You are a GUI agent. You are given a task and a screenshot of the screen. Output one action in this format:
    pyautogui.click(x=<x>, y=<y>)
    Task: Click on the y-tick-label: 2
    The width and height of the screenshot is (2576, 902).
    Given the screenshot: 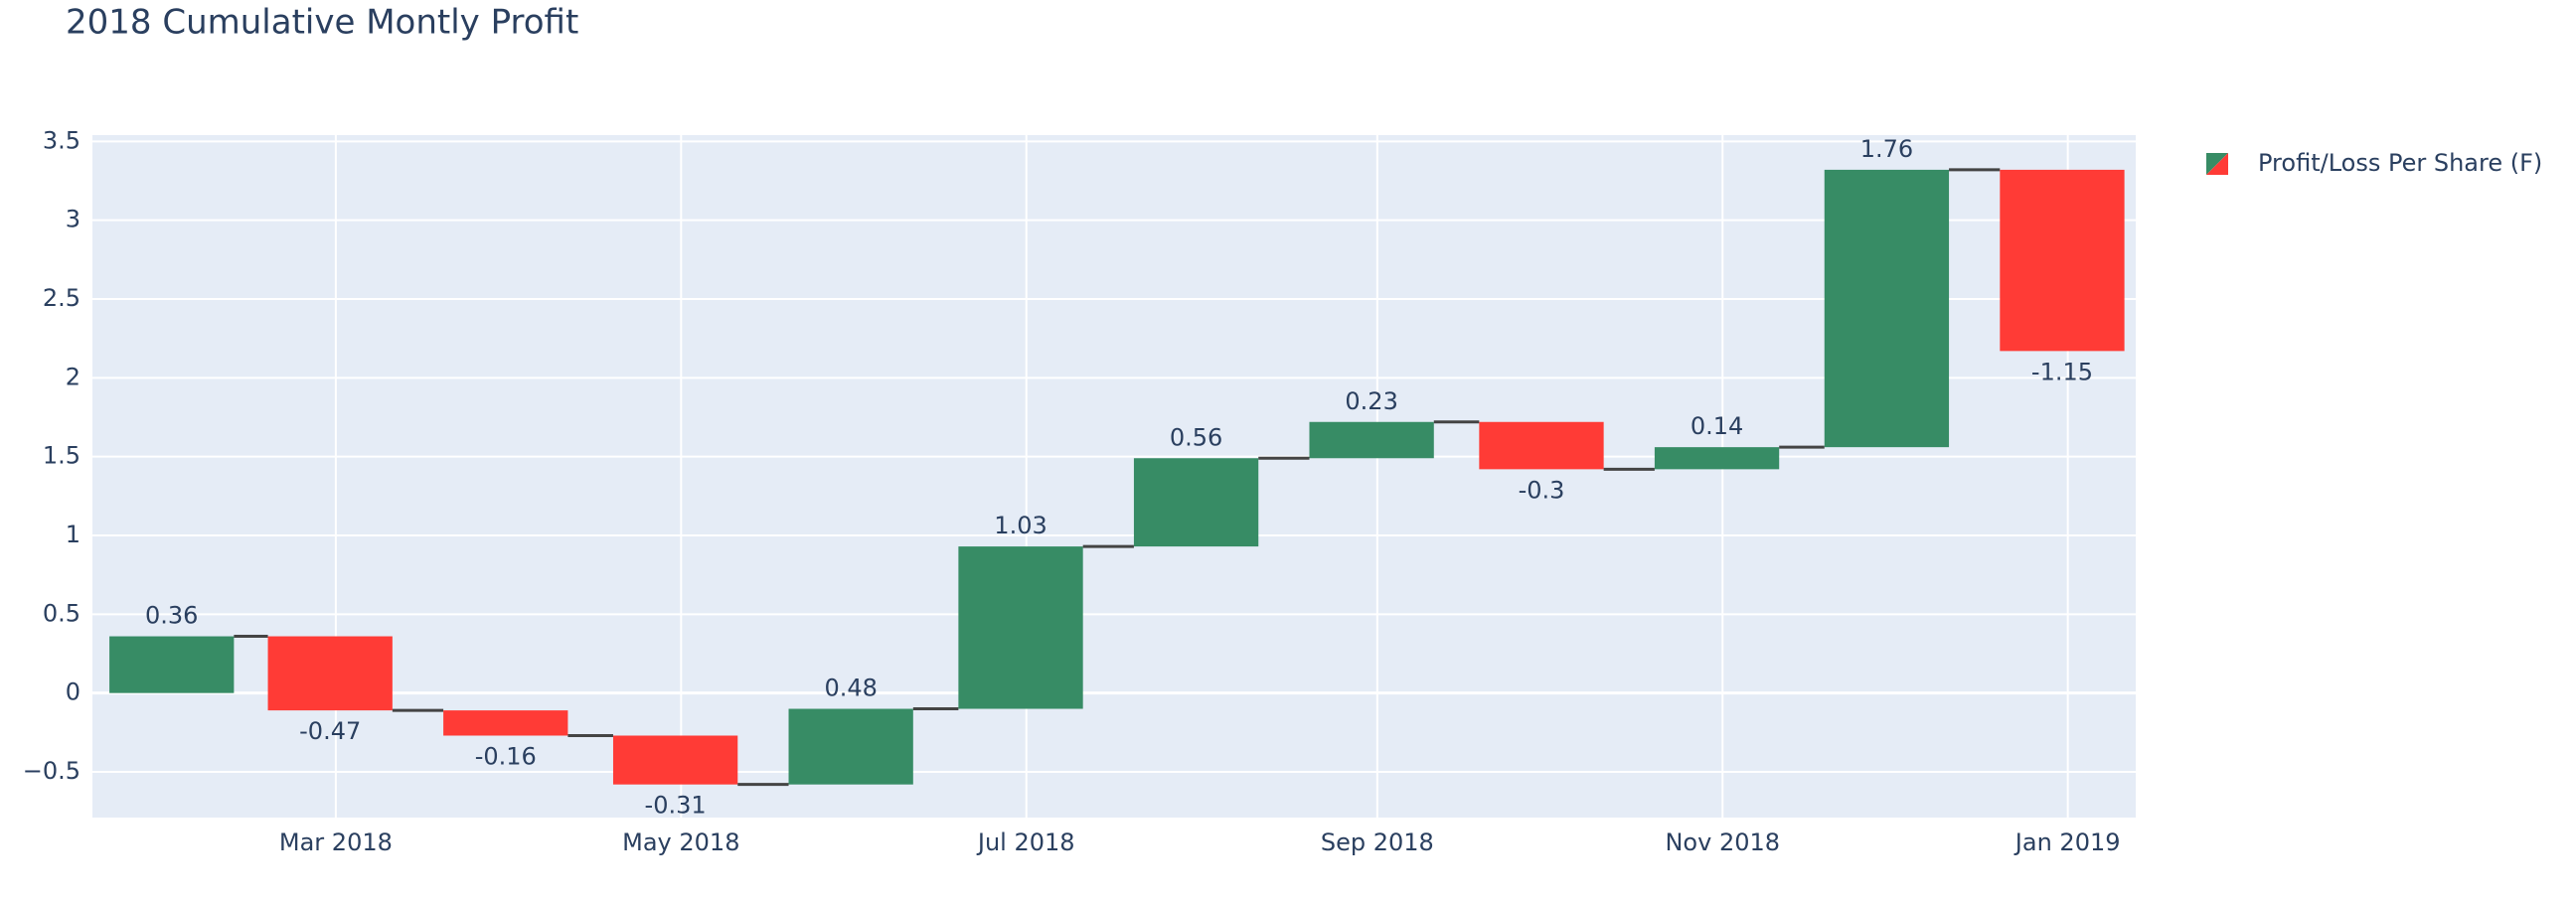 What is the action you would take?
    pyautogui.click(x=73, y=376)
    